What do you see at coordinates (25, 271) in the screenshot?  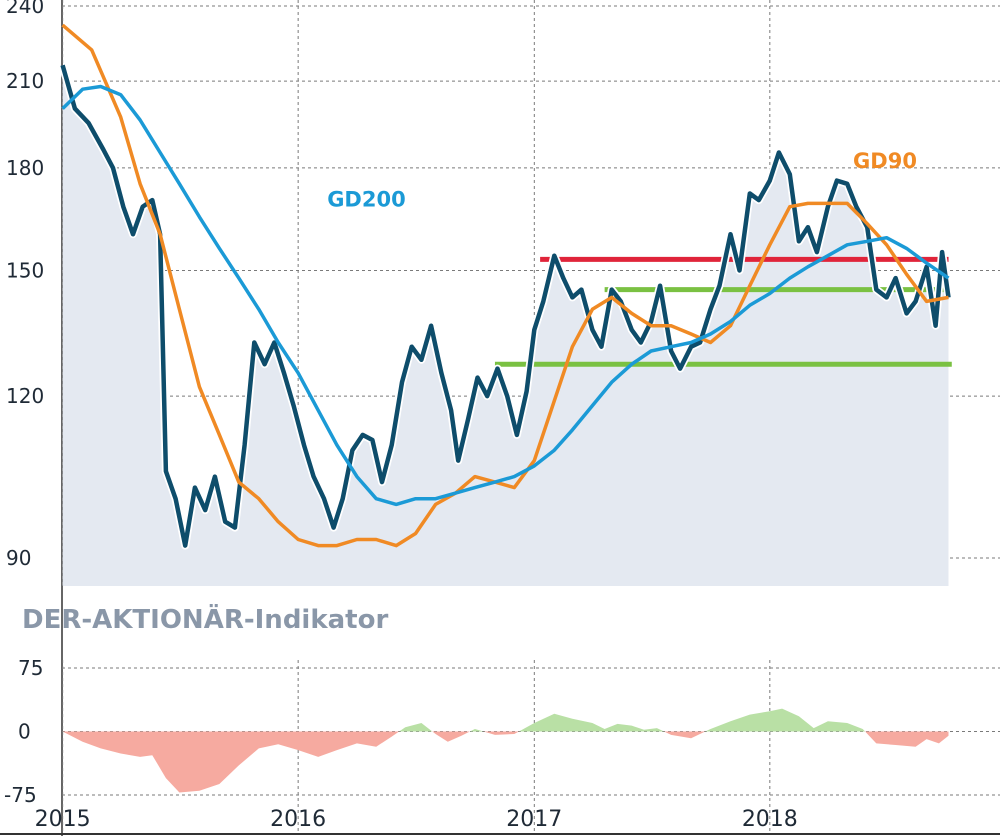 I see `y-tick-label: 150` at bounding box center [25, 271].